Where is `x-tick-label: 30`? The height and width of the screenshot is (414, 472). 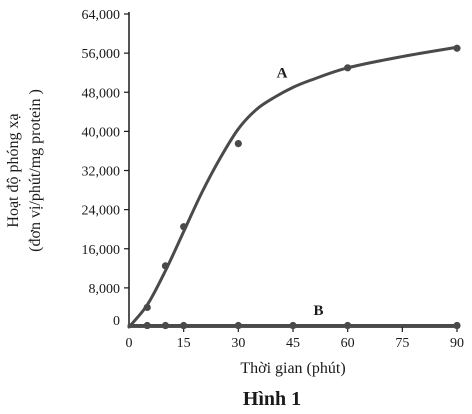 x-tick-label: 30 is located at coordinates (238, 343).